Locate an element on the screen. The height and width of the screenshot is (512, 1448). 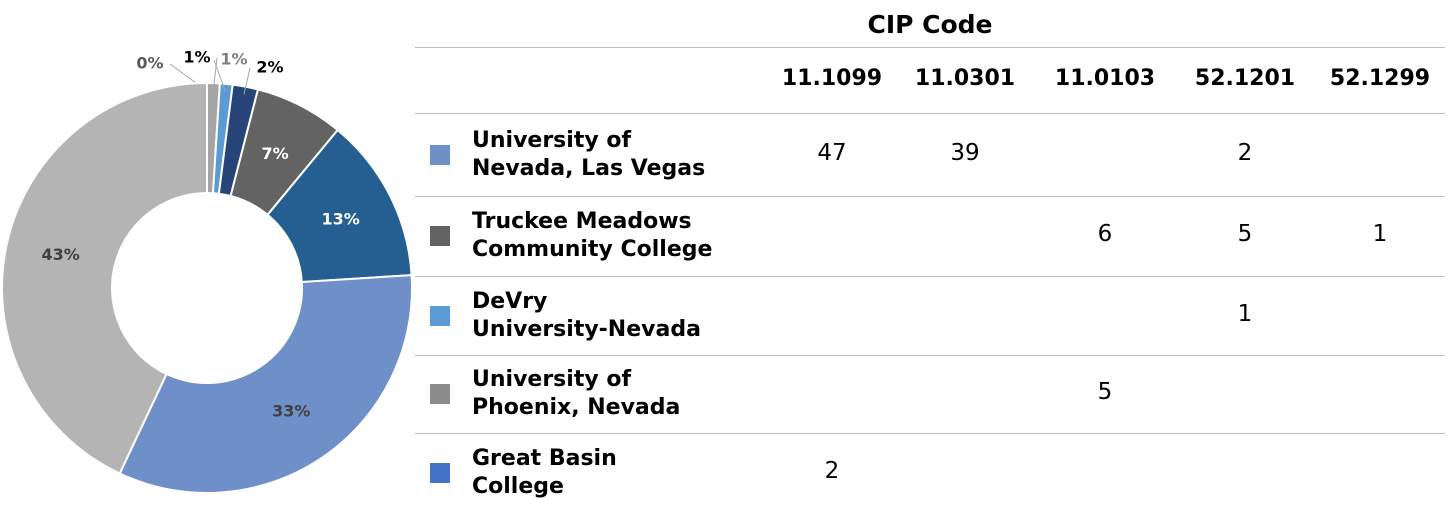
slice-label: 2% is located at coordinates (269, 67).